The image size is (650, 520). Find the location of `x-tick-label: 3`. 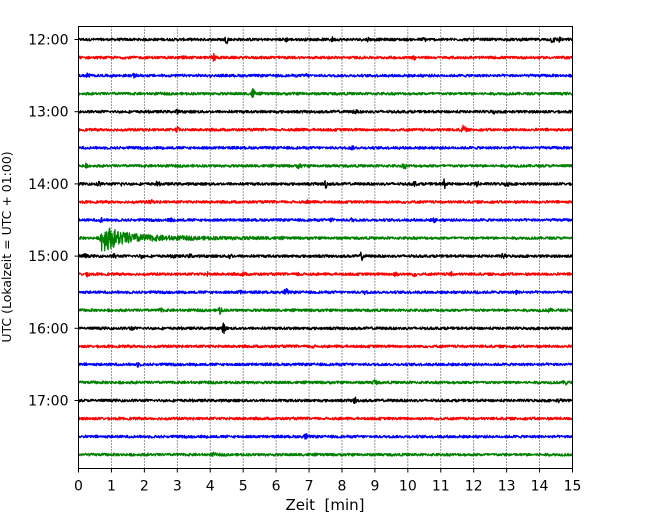

x-tick-label: 3 is located at coordinates (177, 487).